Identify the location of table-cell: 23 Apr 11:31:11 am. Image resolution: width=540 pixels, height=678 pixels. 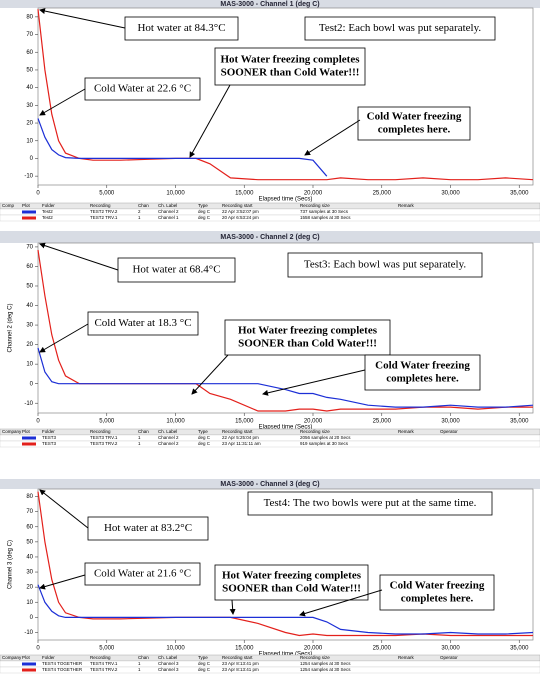
(241, 443).